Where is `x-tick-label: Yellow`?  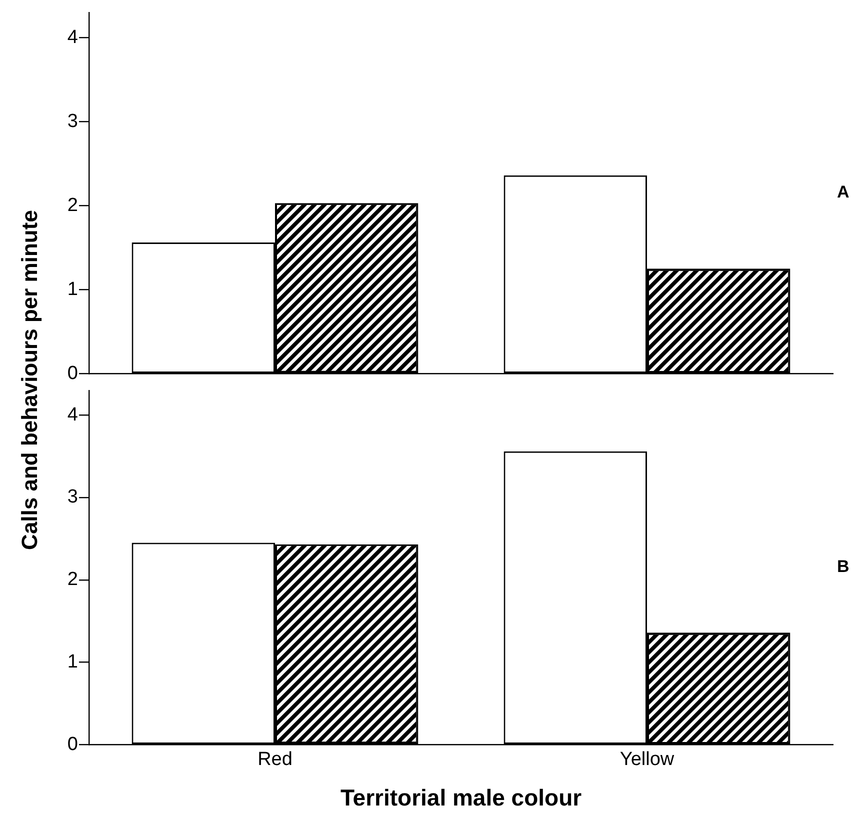
x-tick-label: Yellow is located at coordinates (647, 759).